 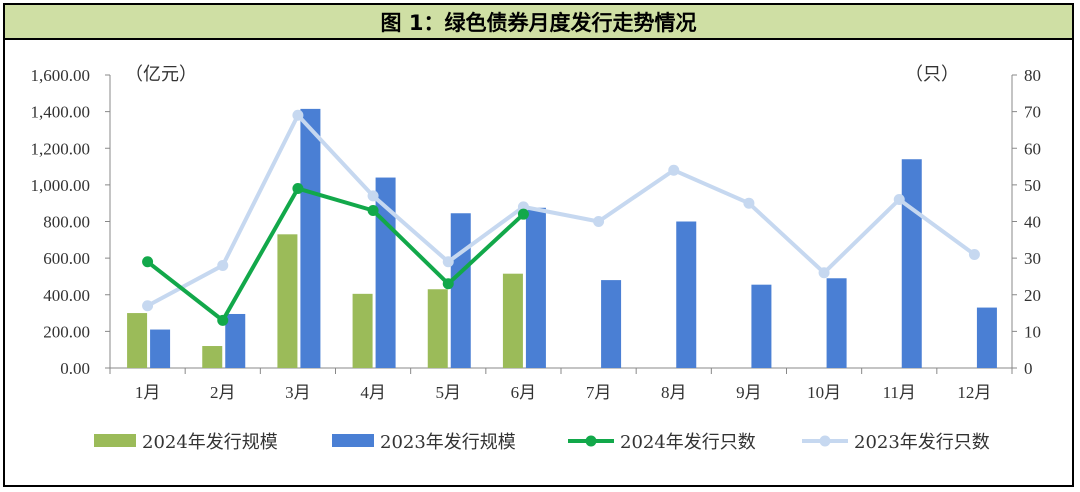 What do you see at coordinates (1032, 185) in the screenshot?
I see `right-tick-label: 50` at bounding box center [1032, 185].